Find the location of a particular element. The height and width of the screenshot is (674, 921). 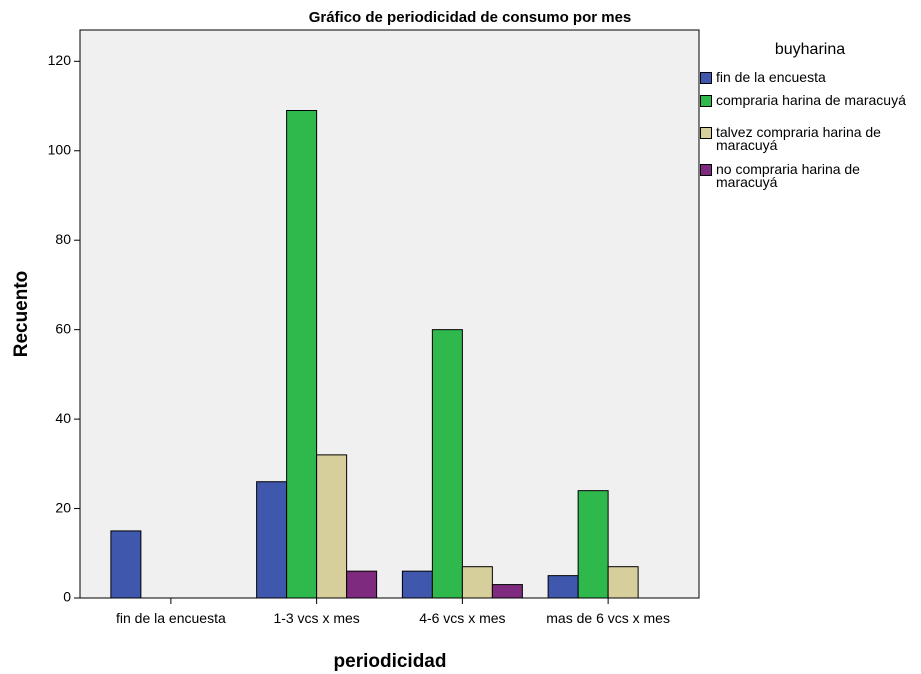

y-tick-label: 20 is located at coordinates (63, 507).